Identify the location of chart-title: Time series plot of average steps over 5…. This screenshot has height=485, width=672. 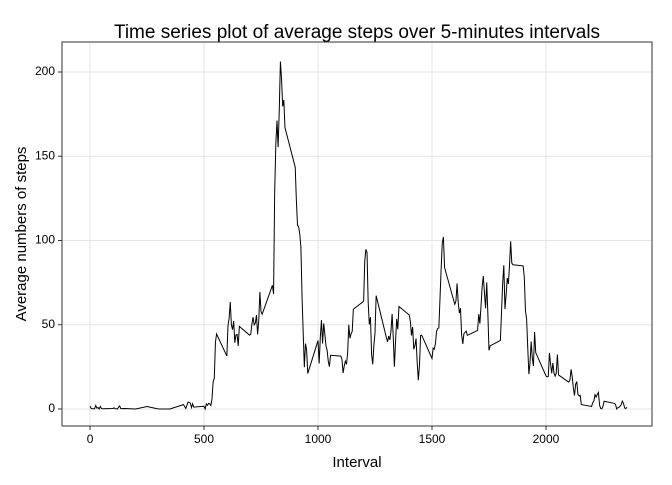
(357, 32).